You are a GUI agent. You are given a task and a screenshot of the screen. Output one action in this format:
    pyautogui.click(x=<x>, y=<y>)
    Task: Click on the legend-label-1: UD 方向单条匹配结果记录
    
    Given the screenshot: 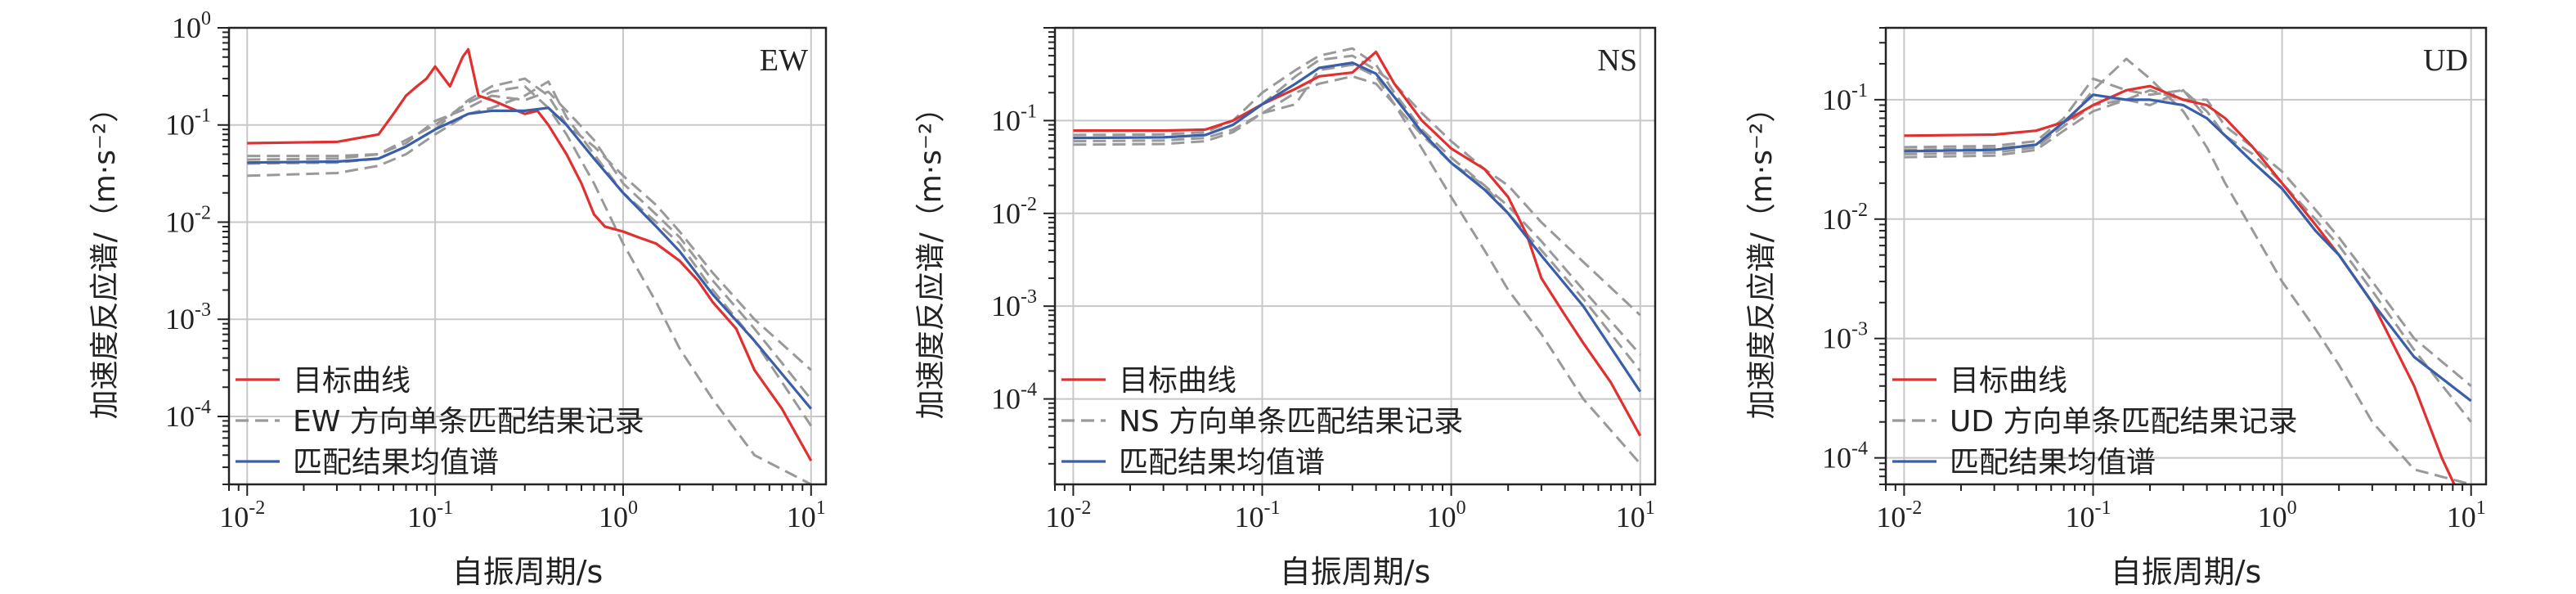 What is the action you would take?
    pyautogui.click(x=2124, y=422)
    